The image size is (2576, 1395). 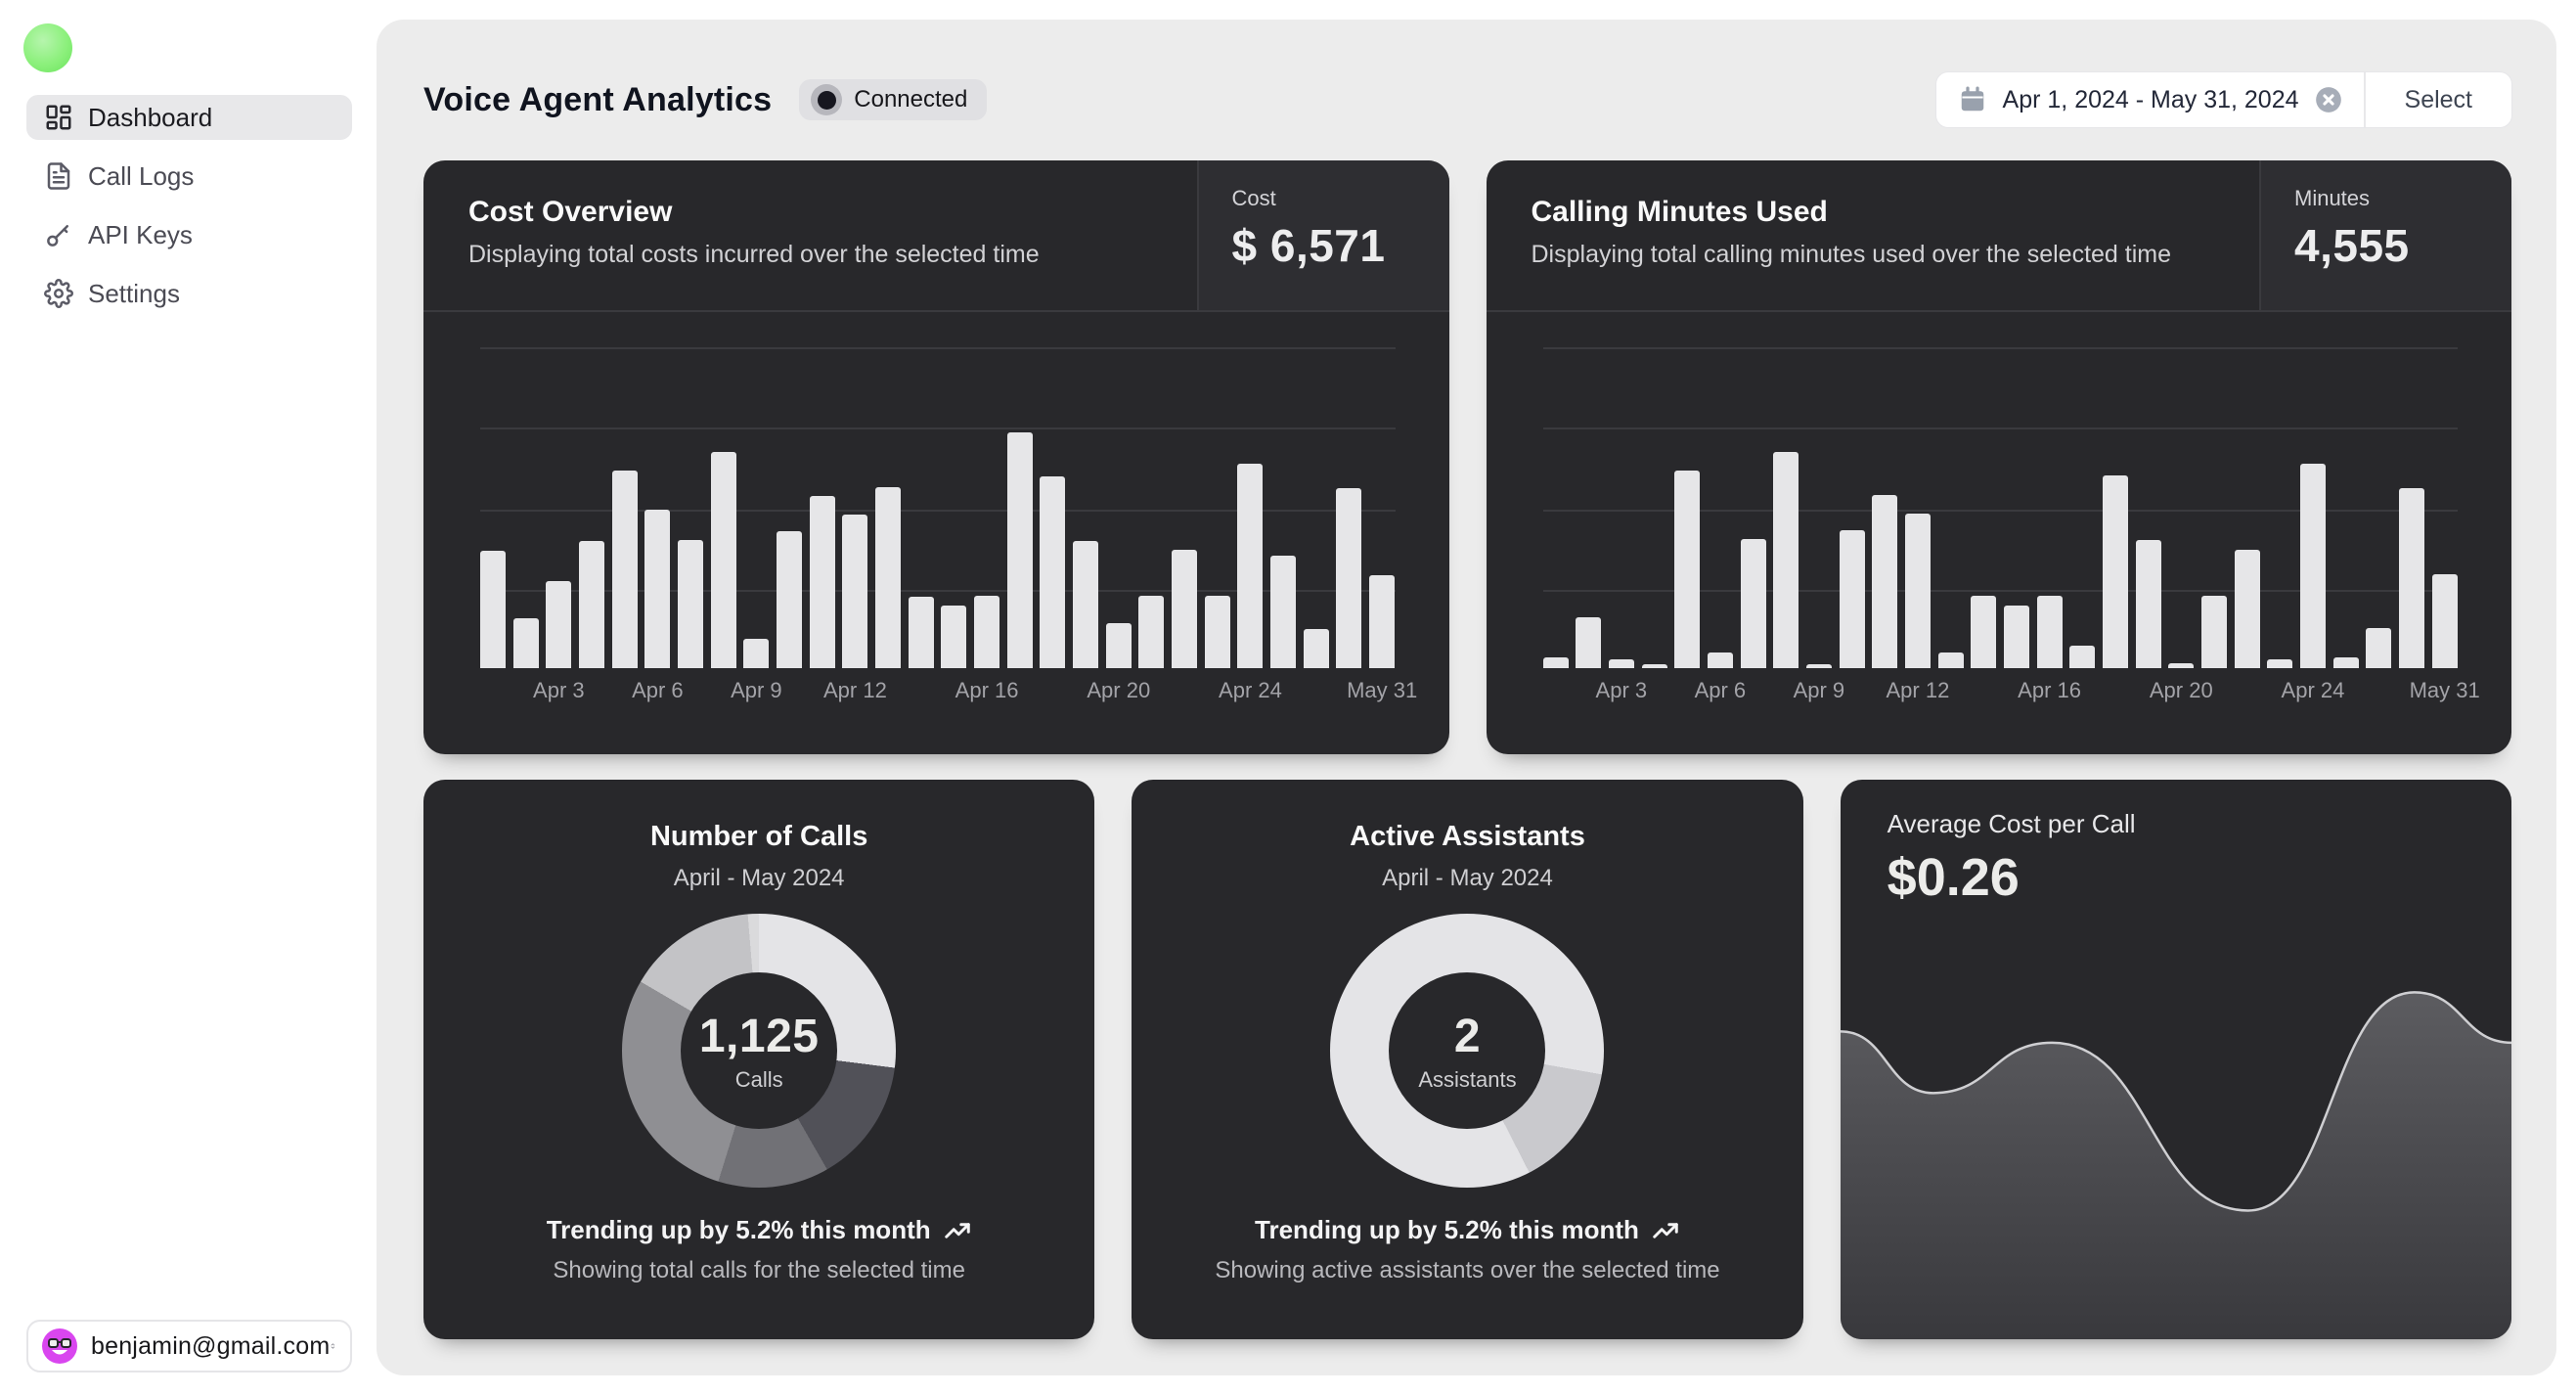 I want to click on date-range-display: Apr 1, 2024 - May 31, 2024, so click(x=2150, y=99).